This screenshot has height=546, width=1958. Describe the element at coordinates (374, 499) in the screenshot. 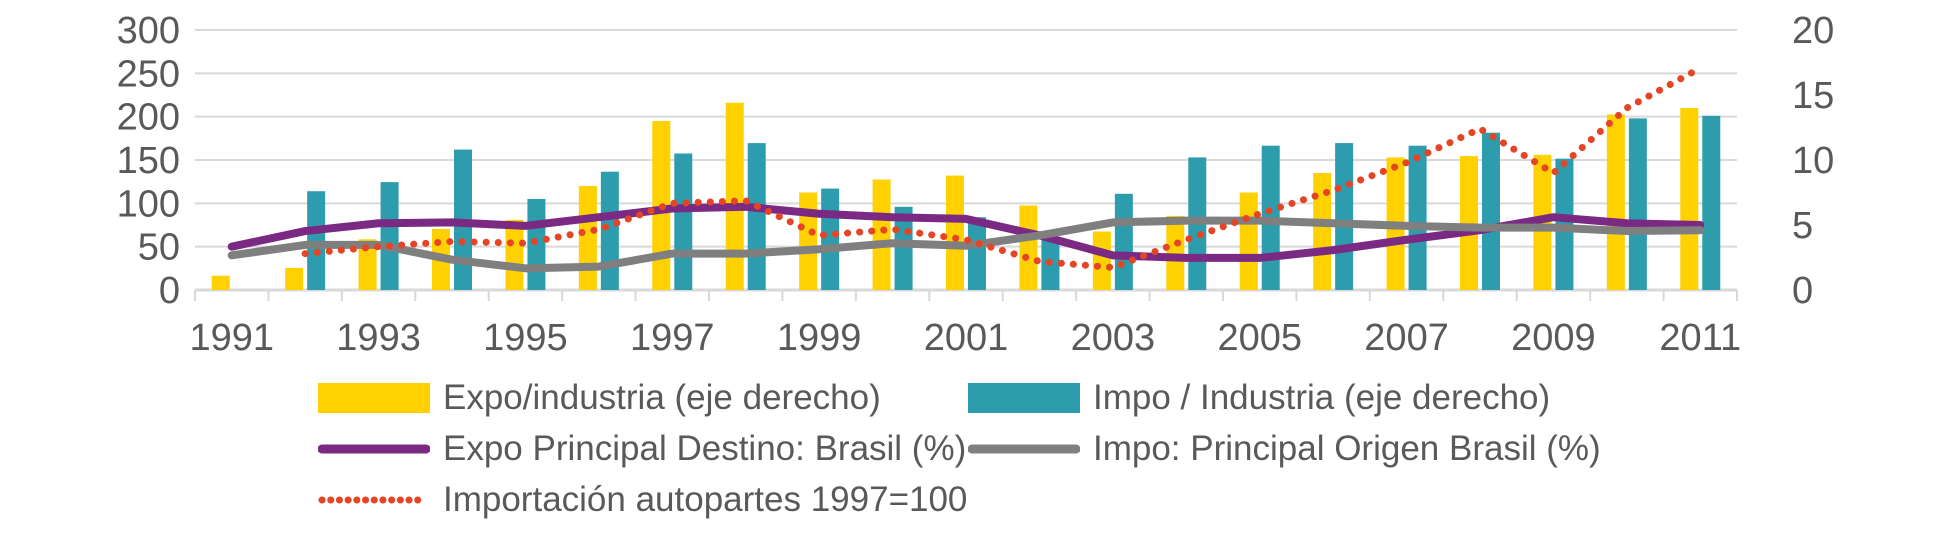

I see `legend-dotted-line-swatch` at that location.